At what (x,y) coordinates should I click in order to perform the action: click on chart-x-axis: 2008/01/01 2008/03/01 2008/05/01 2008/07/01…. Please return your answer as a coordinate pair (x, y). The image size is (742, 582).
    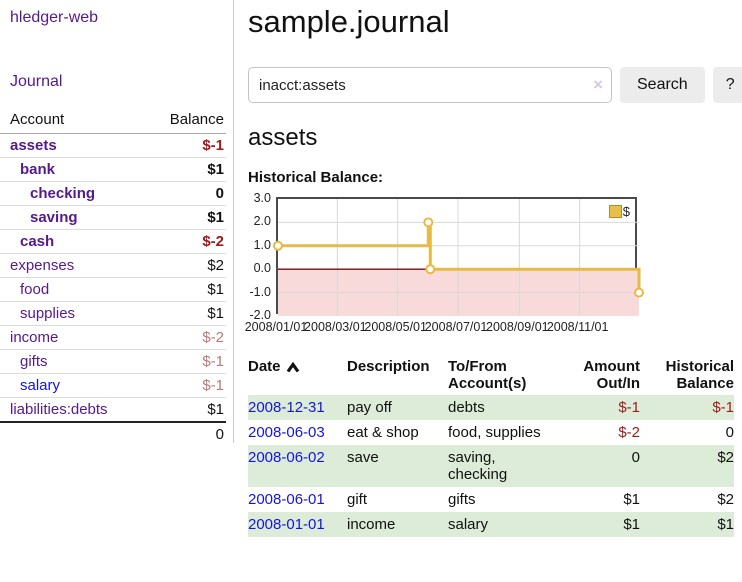
    Looking at the image, I should click on (489, 327).